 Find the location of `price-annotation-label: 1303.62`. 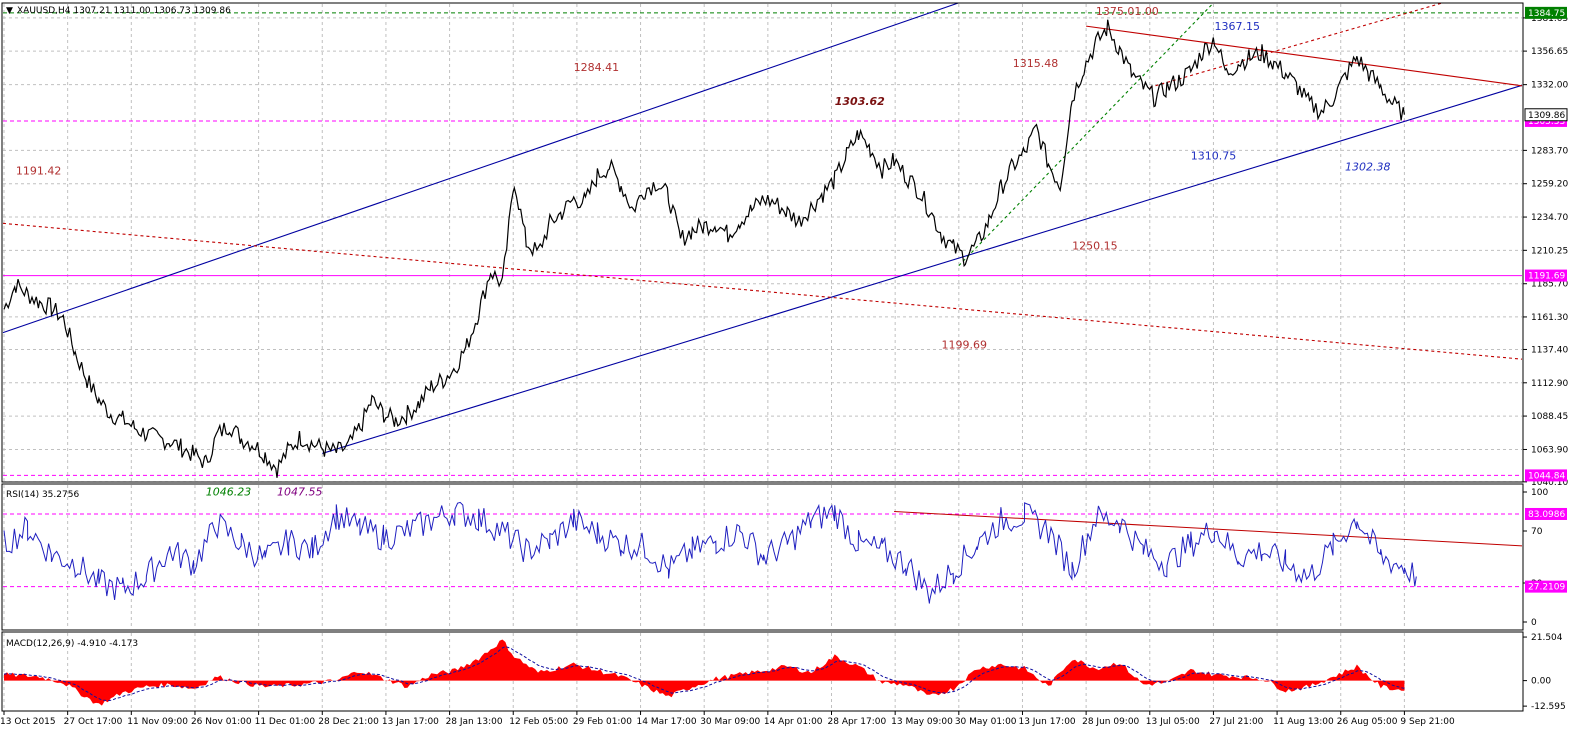

price-annotation-label: 1303.62 is located at coordinates (860, 101).